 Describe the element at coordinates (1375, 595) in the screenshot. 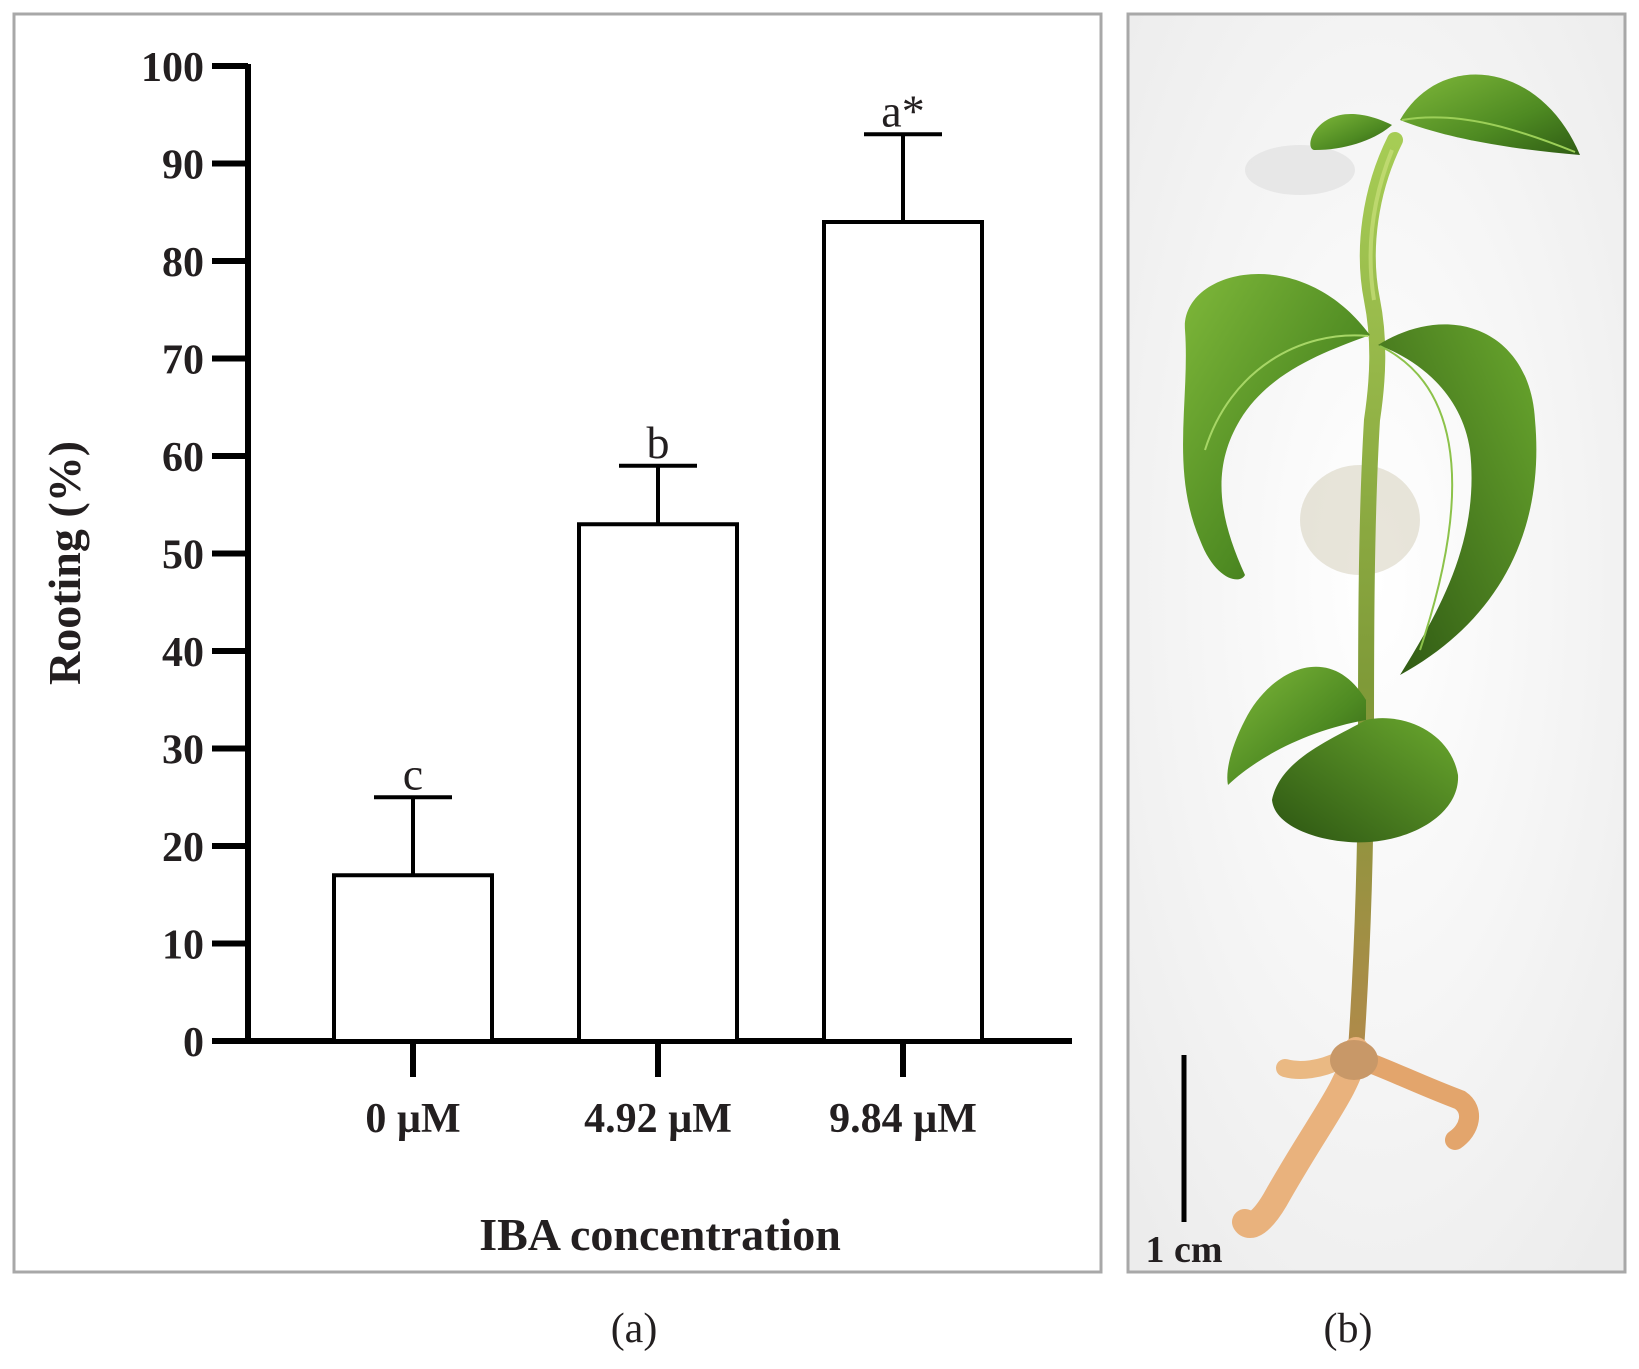

I see `plant-stem` at that location.